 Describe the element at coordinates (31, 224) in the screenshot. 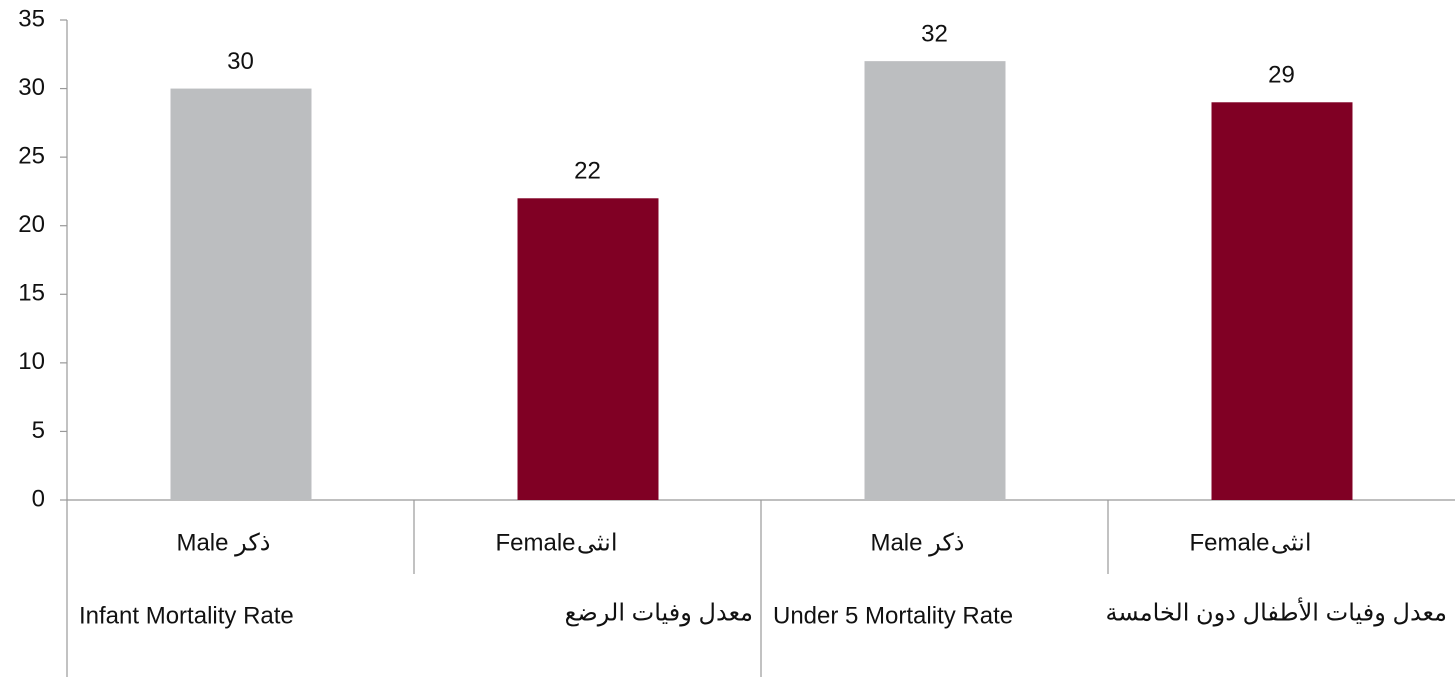

I see `y-tick-label: 20` at that location.